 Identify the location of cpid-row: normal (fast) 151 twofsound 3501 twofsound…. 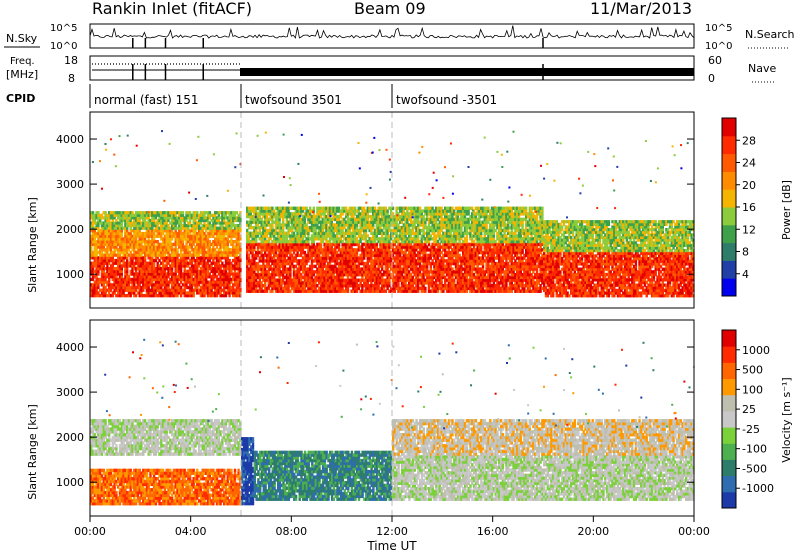
(293, 96).